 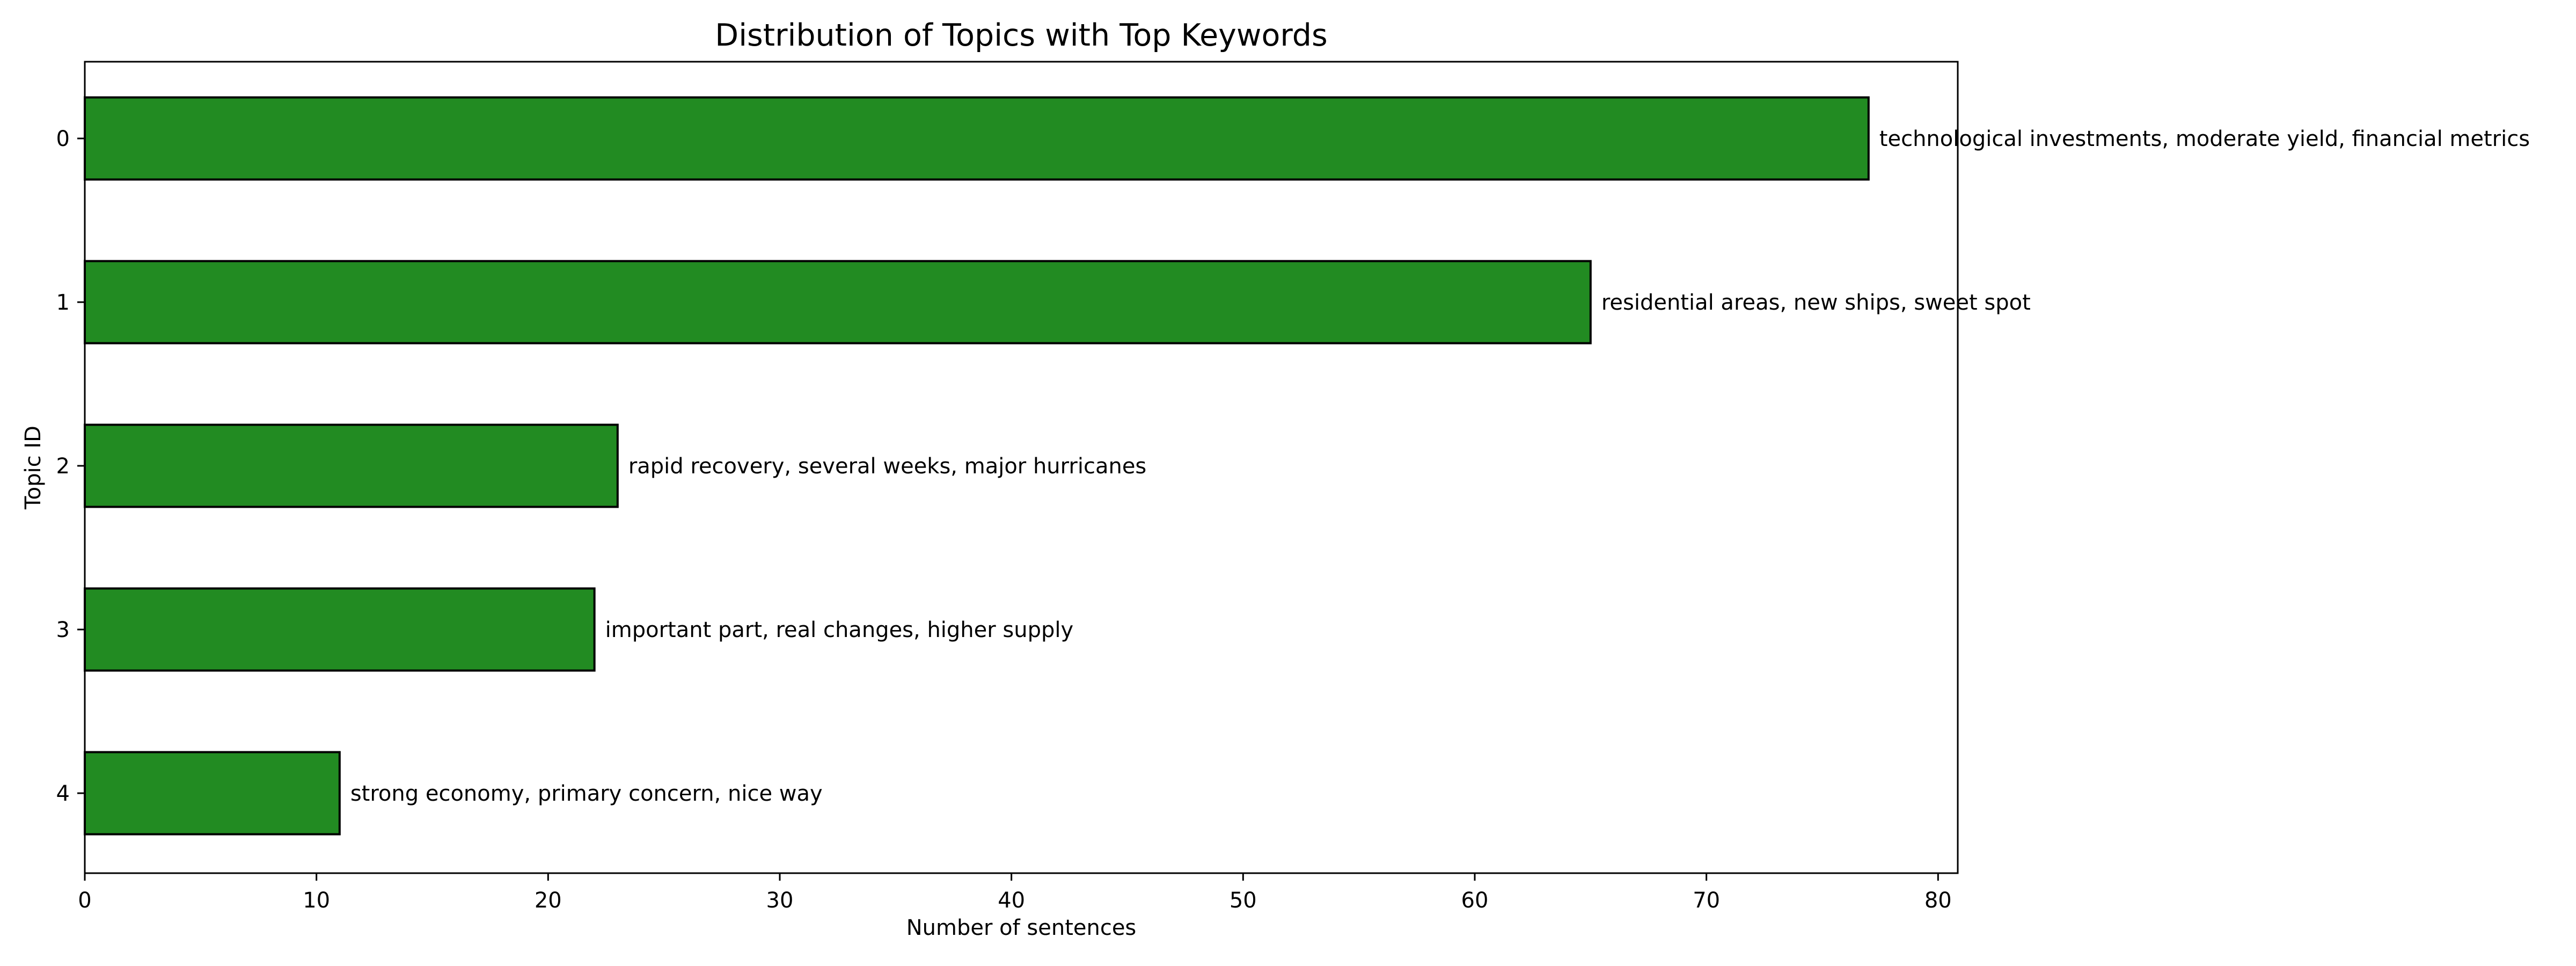 What do you see at coordinates (548, 900) in the screenshot?
I see `x-tick-label: 20` at bounding box center [548, 900].